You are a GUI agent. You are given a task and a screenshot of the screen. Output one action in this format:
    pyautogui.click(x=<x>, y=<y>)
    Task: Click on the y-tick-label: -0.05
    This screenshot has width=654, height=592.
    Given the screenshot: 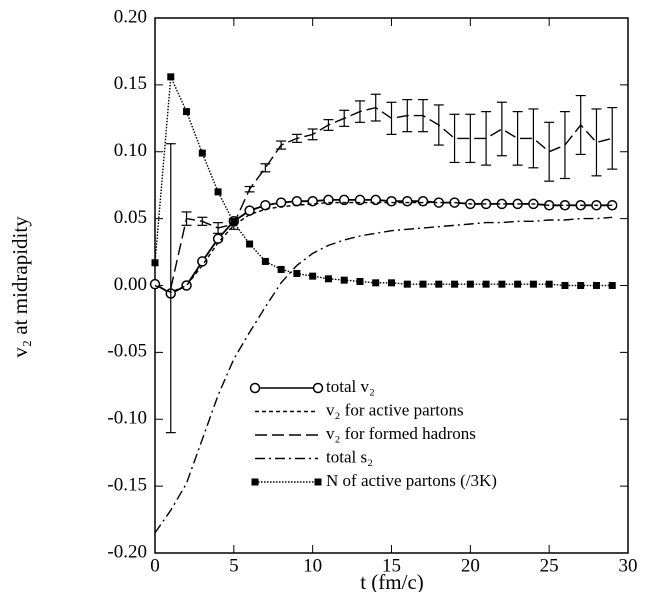 What is the action you would take?
    pyautogui.click(x=127, y=351)
    